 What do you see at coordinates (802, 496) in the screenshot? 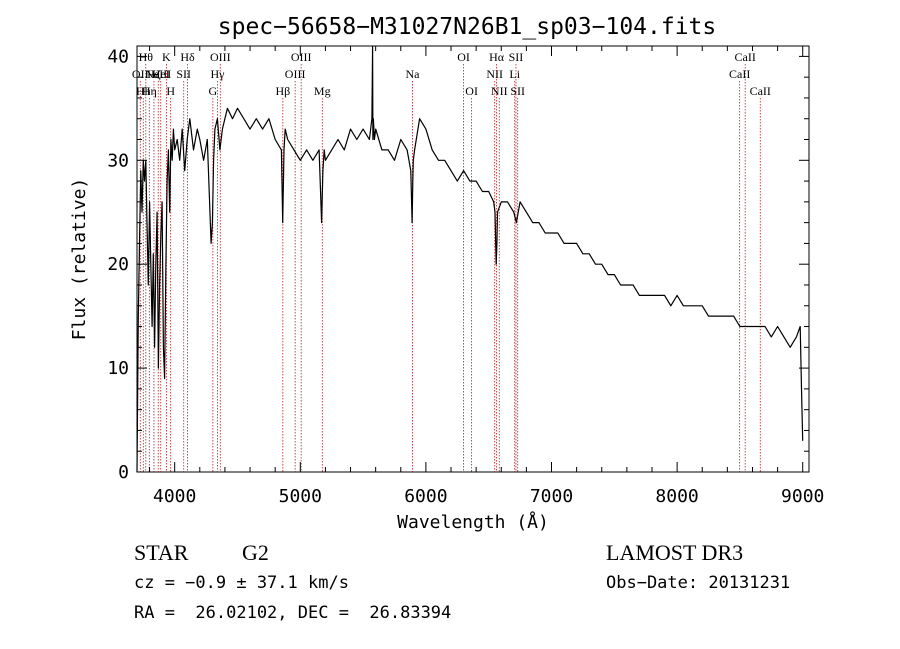
I see `x-tick-label-5: 9000` at bounding box center [802, 496].